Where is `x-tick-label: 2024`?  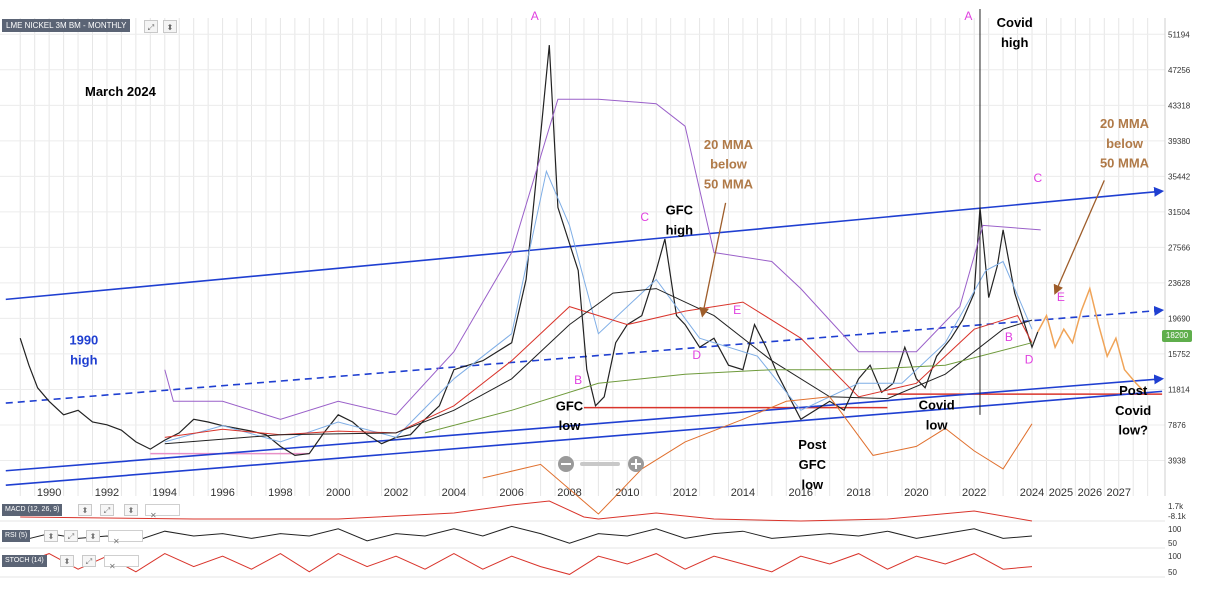
x-tick-label: 2024 is located at coordinates (1032, 493).